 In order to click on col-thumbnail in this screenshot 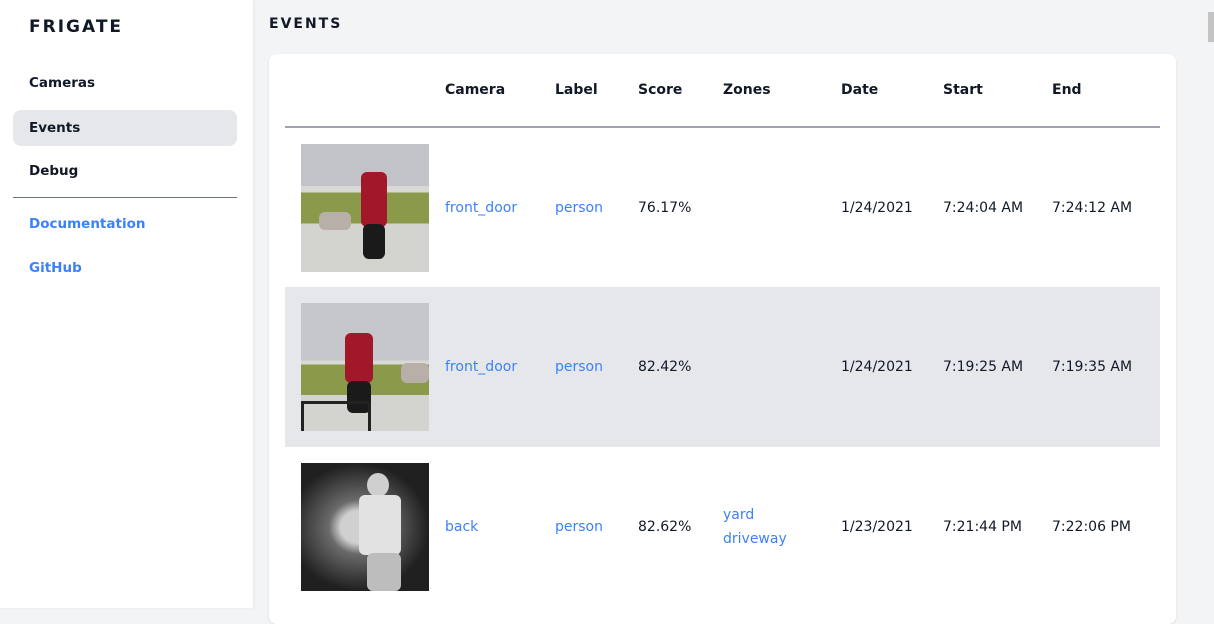, I will do `click(365, 91)`.